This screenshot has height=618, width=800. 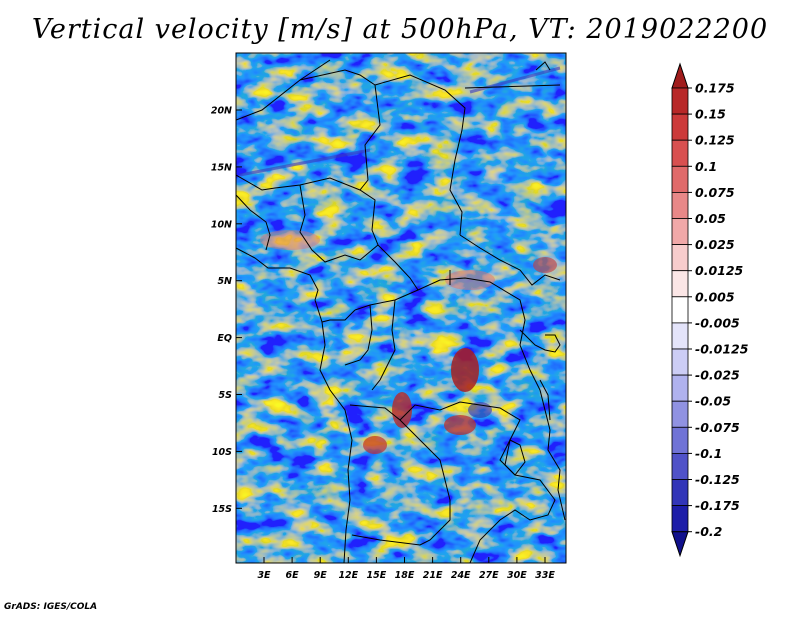 I want to click on colorbar-label: -0.125, so click(x=717, y=479).